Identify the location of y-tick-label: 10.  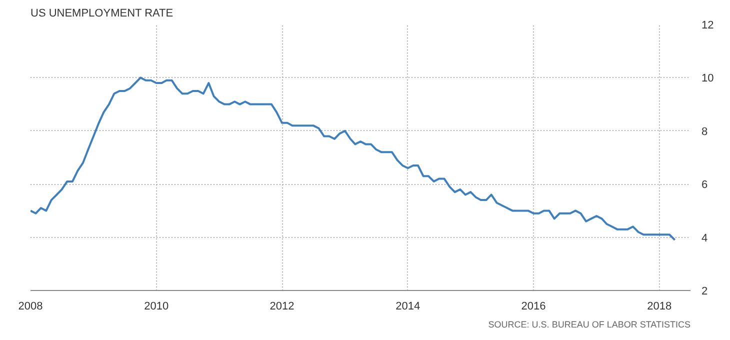
(708, 78).